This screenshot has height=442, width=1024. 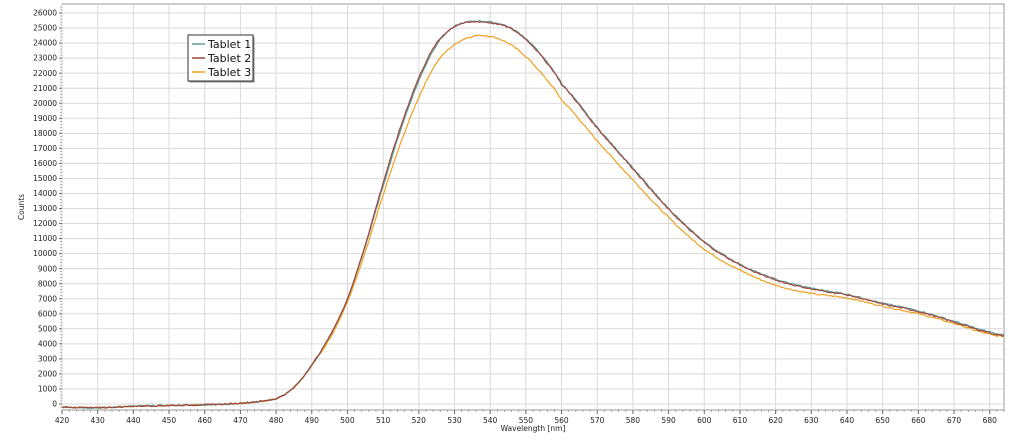 What do you see at coordinates (811, 420) in the screenshot?
I see `x-tick-label: 630` at bounding box center [811, 420].